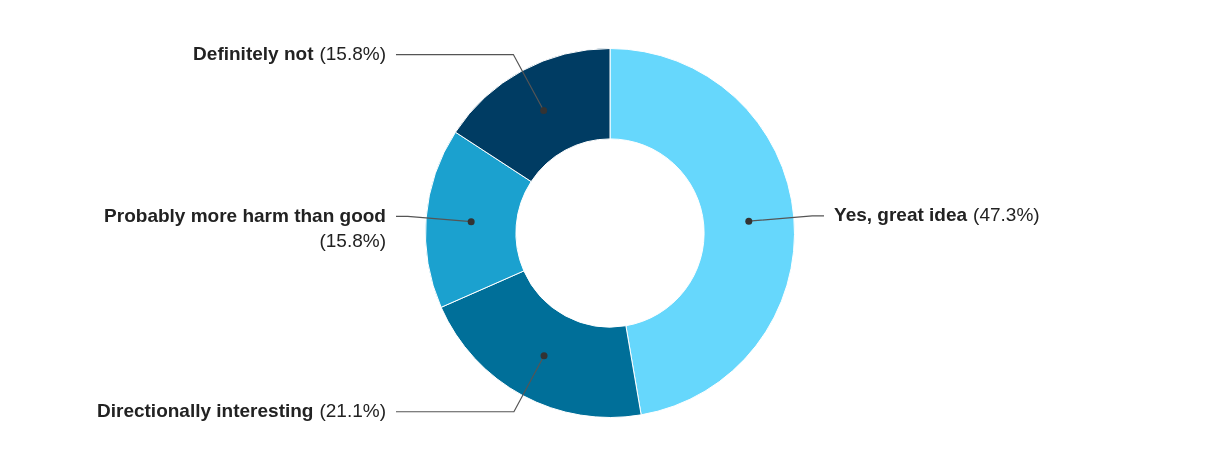 Image resolution: width=1220 pixels, height=452 pixels. Describe the element at coordinates (1006, 215) in the screenshot. I see `data-label: (47.3%)` at that location.